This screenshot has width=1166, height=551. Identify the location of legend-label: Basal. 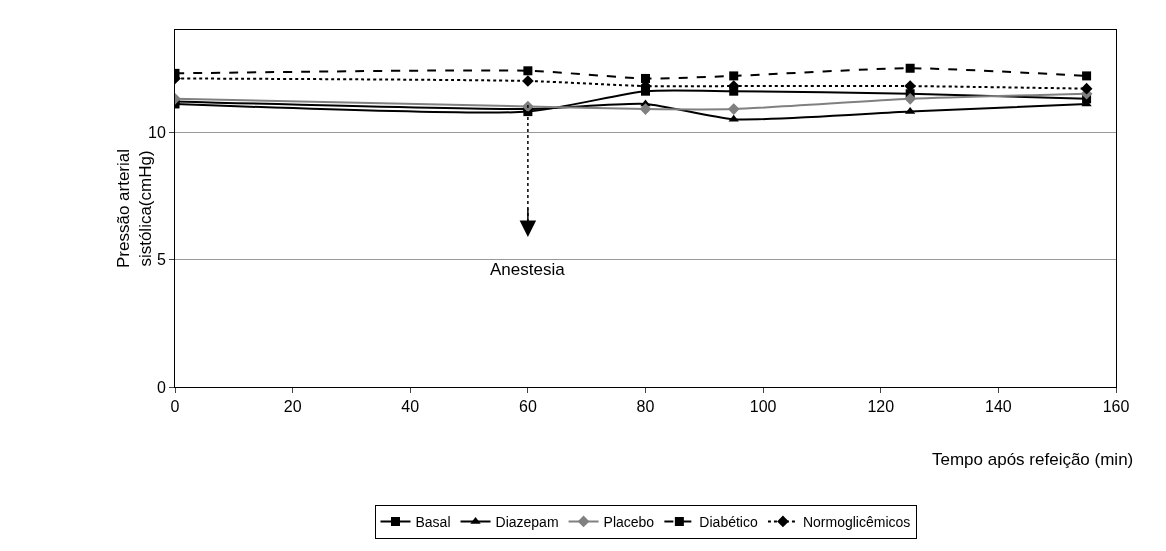
(433, 521).